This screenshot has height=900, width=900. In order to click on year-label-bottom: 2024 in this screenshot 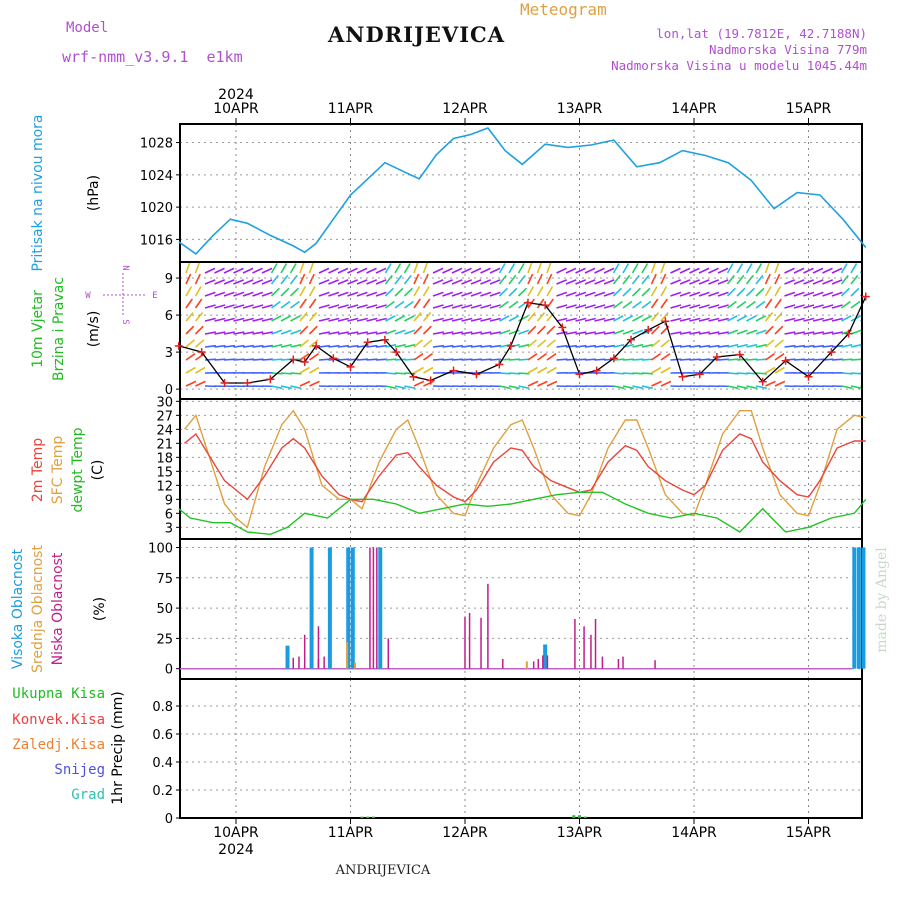, I will do `click(236, 850)`.